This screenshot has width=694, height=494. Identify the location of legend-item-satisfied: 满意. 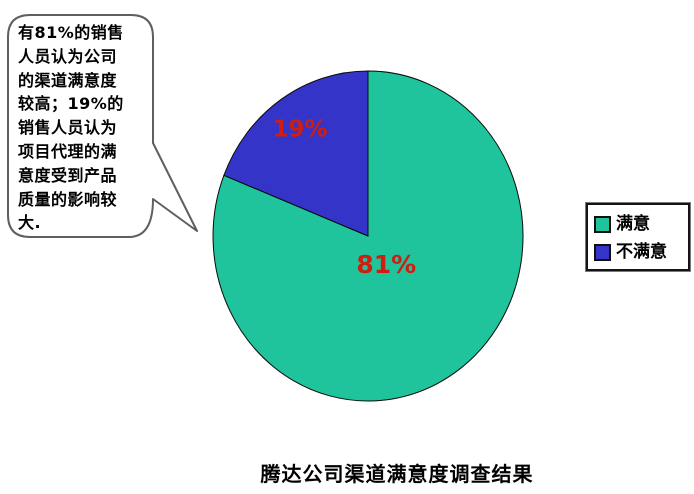
(638, 224).